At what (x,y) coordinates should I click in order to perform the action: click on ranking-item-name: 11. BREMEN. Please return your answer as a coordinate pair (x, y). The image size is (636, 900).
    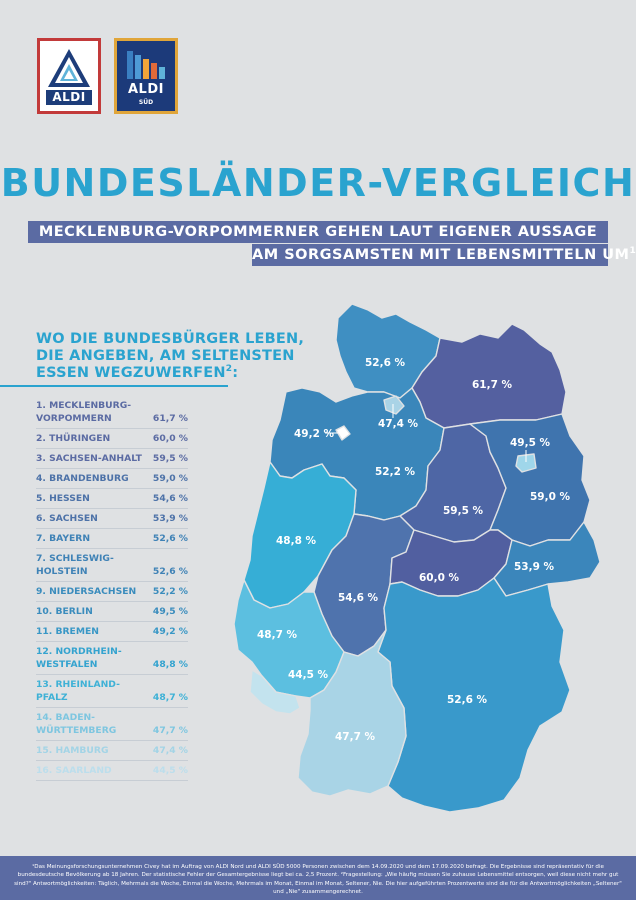
    Looking at the image, I should click on (67, 631).